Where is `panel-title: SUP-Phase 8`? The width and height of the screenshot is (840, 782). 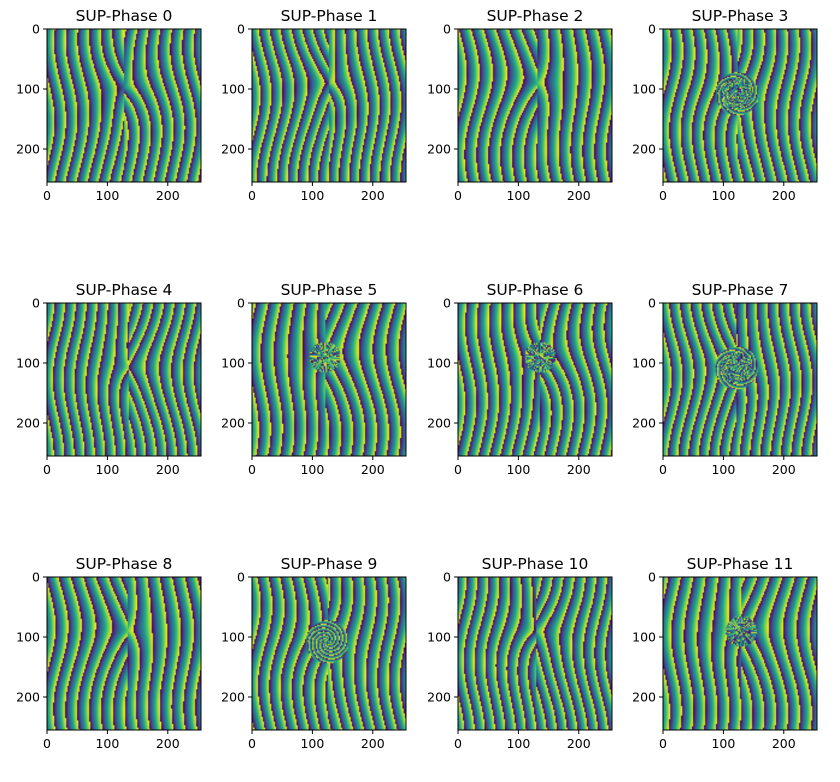 panel-title: SUP-Phase 8 is located at coordinates (124, 564).